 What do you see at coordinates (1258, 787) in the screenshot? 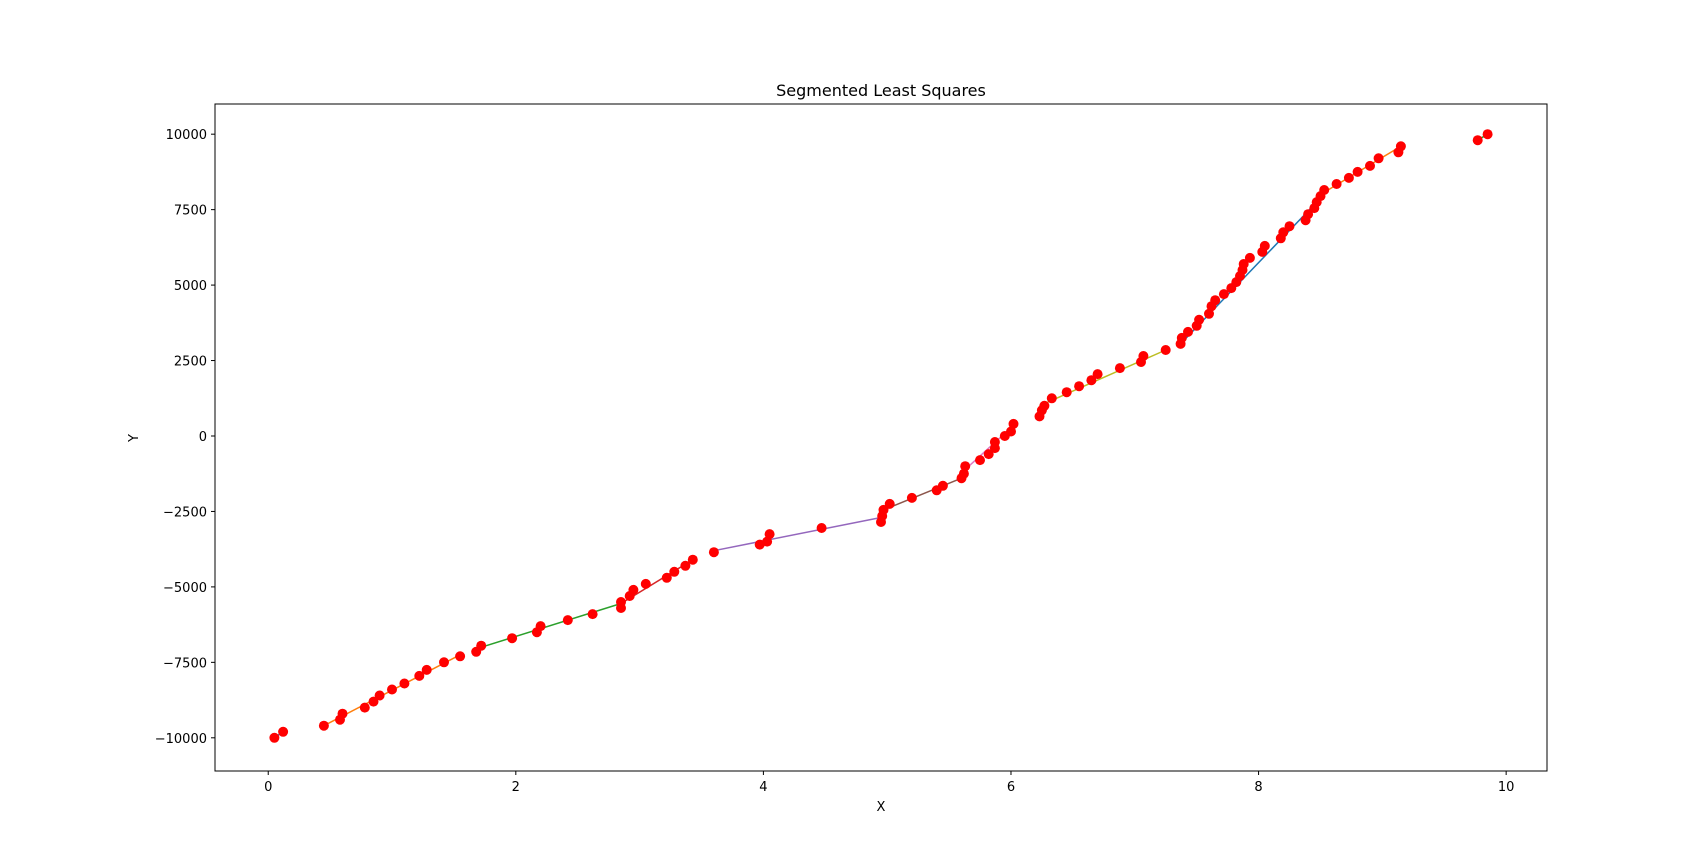
I see `x-tick-label: 8` at bounding box center [1258, 787].